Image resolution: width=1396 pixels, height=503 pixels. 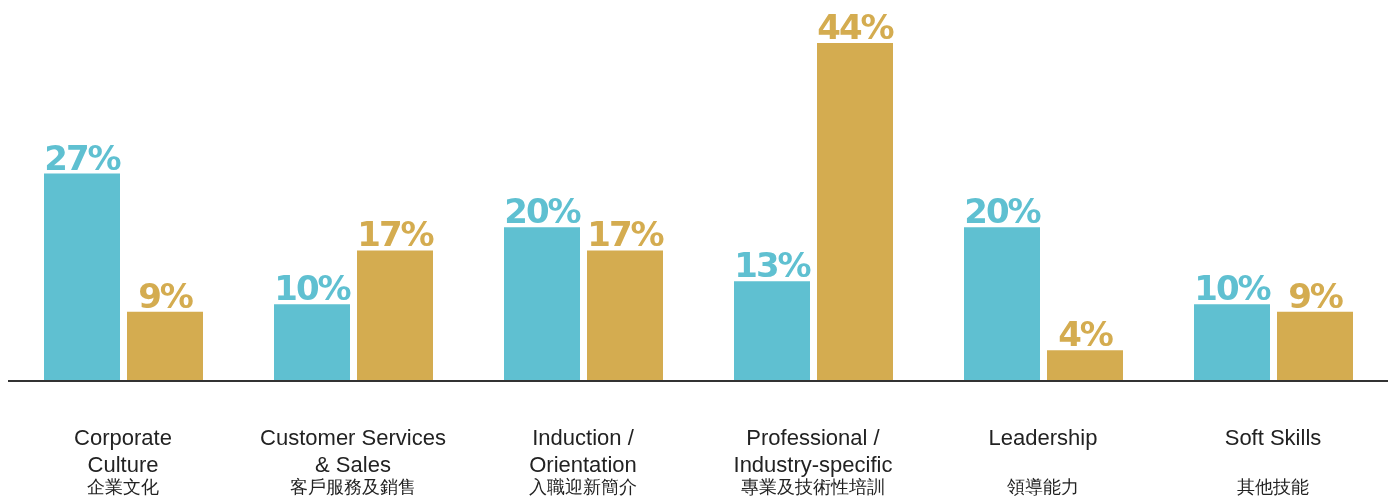 What do you see at coordinates (772, 265) in the screenshot?
I see `data-label: 13%` at bounding box center [772, 265].